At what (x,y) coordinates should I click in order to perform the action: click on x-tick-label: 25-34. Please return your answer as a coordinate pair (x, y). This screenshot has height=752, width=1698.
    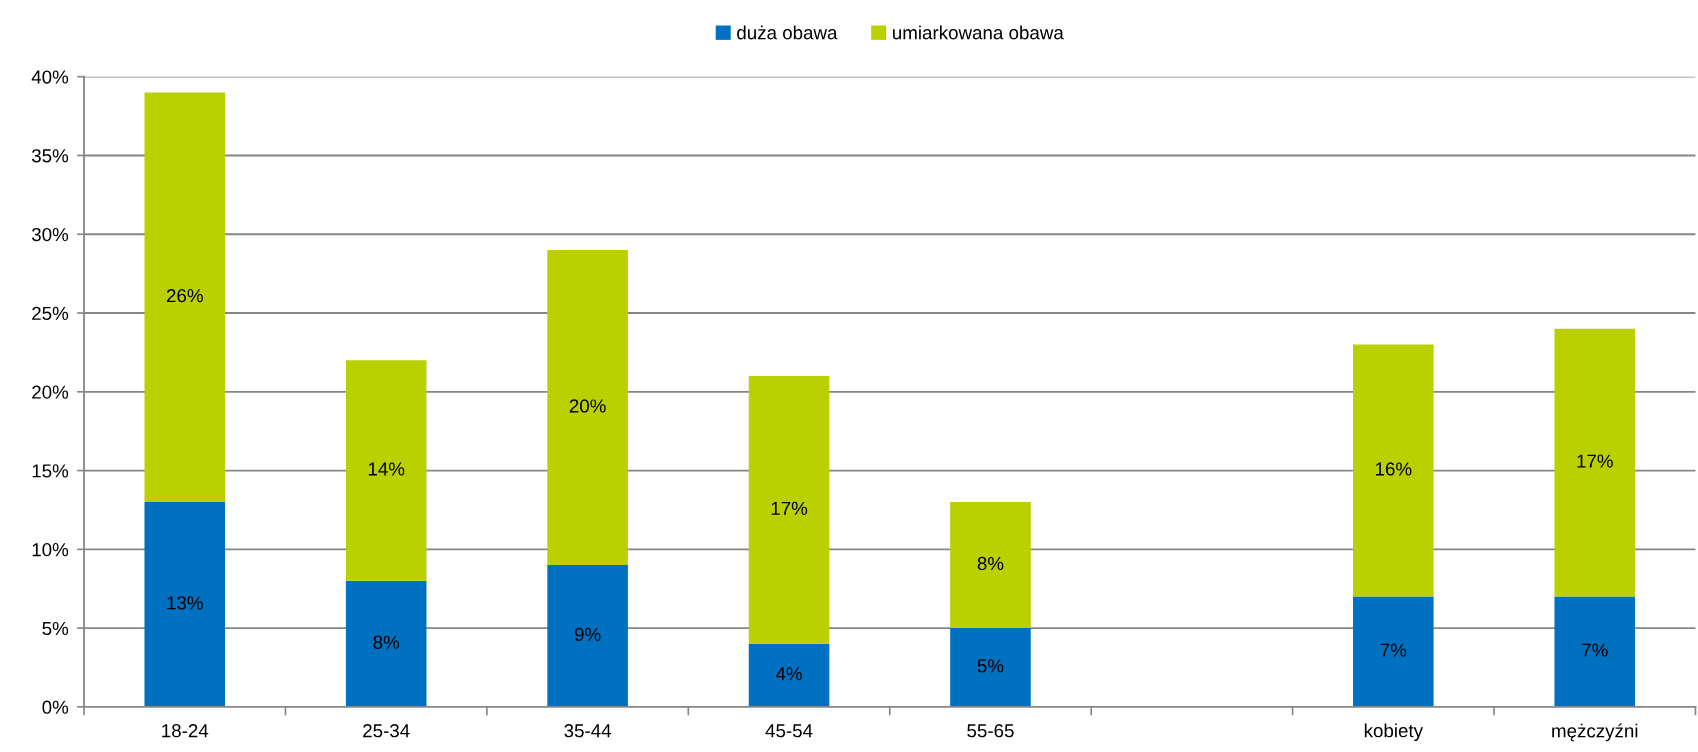
    Looking at the image, I should click on (386, 731).